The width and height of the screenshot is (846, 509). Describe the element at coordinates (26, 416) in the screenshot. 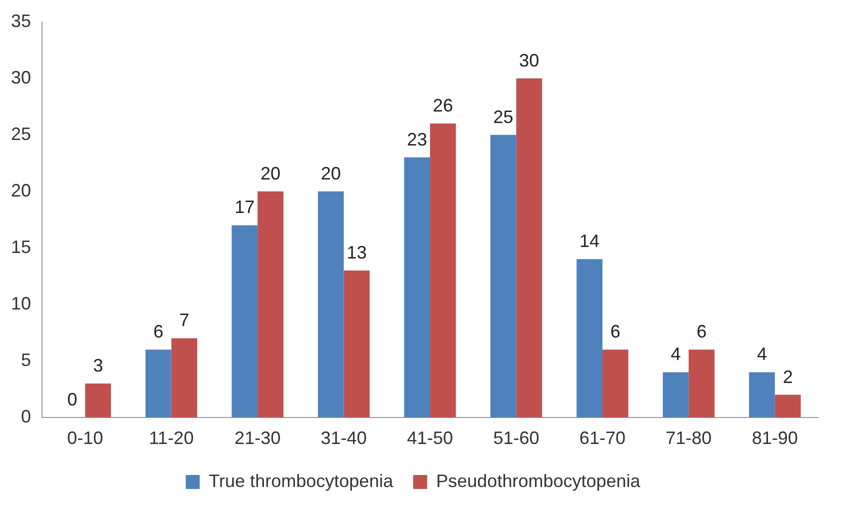

I see `y-tick-label: 0` at that location.